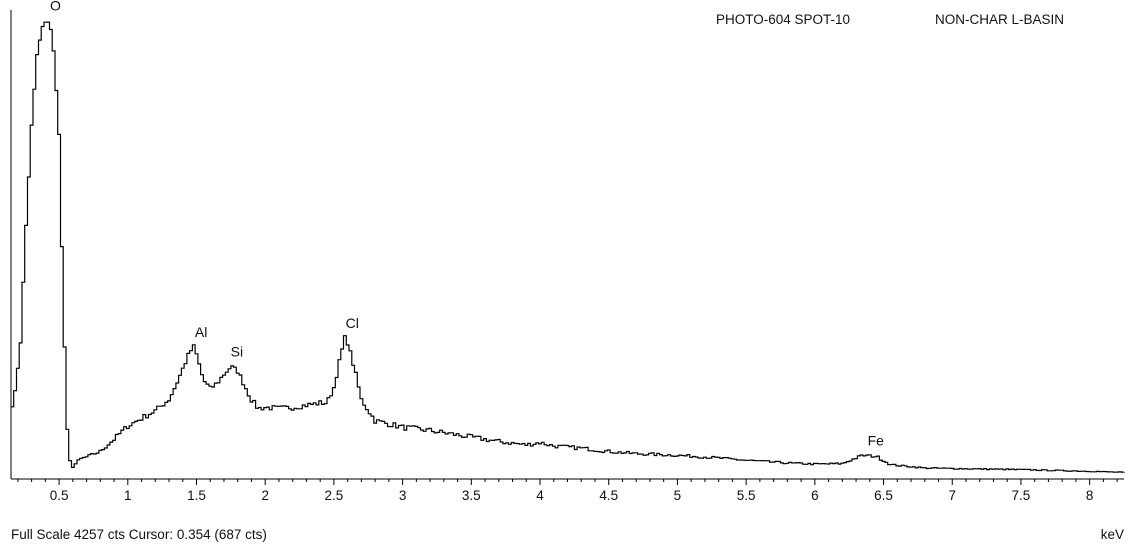 The image size is (1130, 546). What do you see at coordinates (1021, 495) in the screenshot?
I see `x-tick-label: 7.5` at bounding box center [1021, 495].